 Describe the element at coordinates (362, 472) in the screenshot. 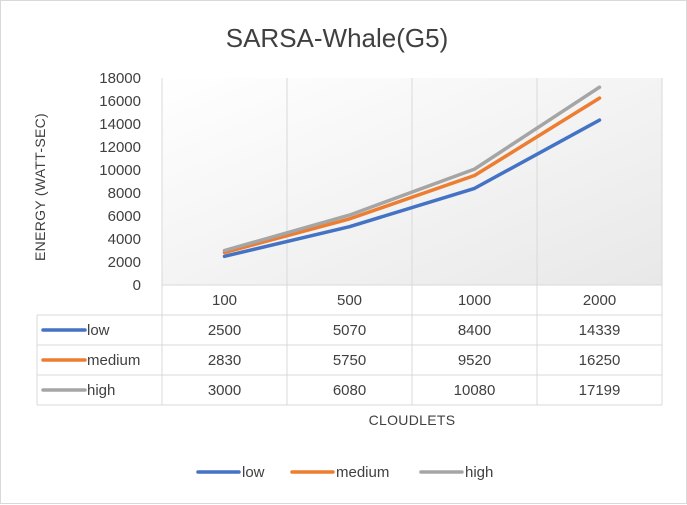

I see `legend-label-medium: medium` at that location.